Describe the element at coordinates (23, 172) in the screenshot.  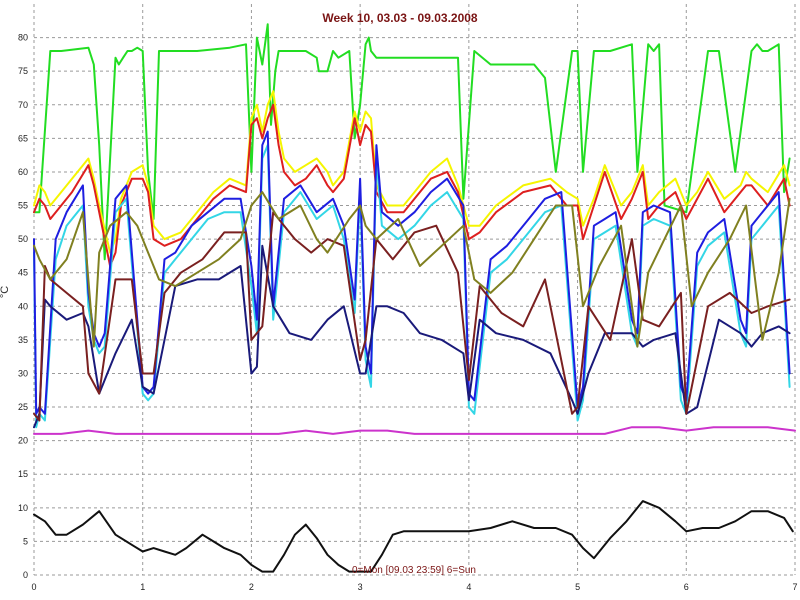
I see `y-tick-label: 60` at that location.